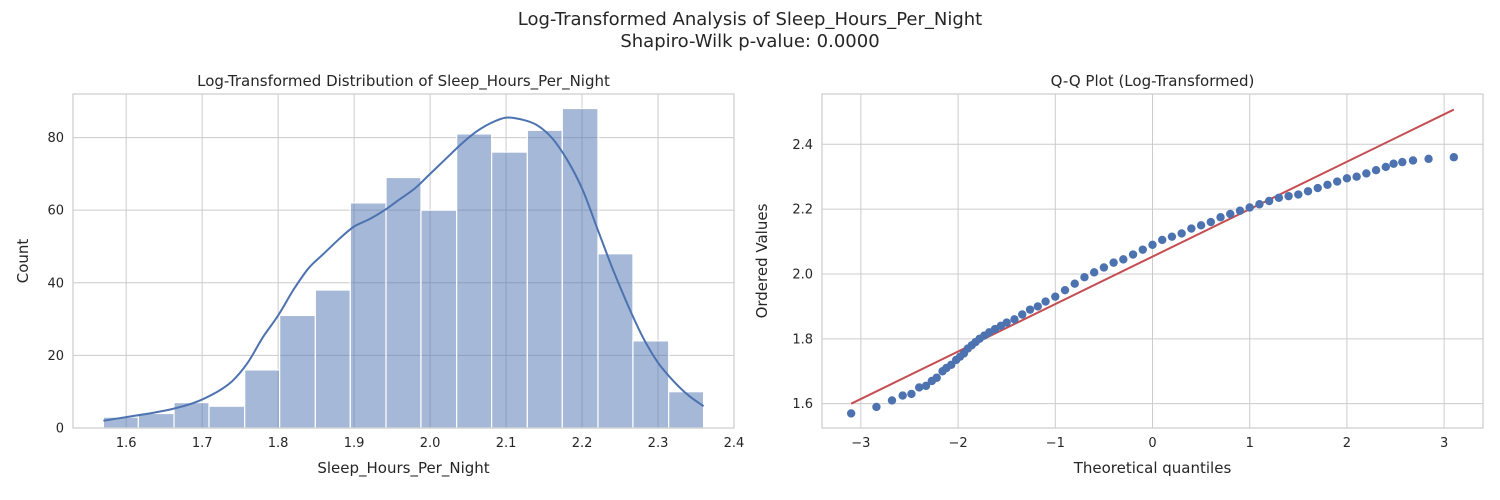 The width and height of the screenshot is (1500, 500). What do you see at coordinates (582, 443) in the screenshot?
I see `histogram-x-tick-label: 2.2` at bounding box center [582, 443].